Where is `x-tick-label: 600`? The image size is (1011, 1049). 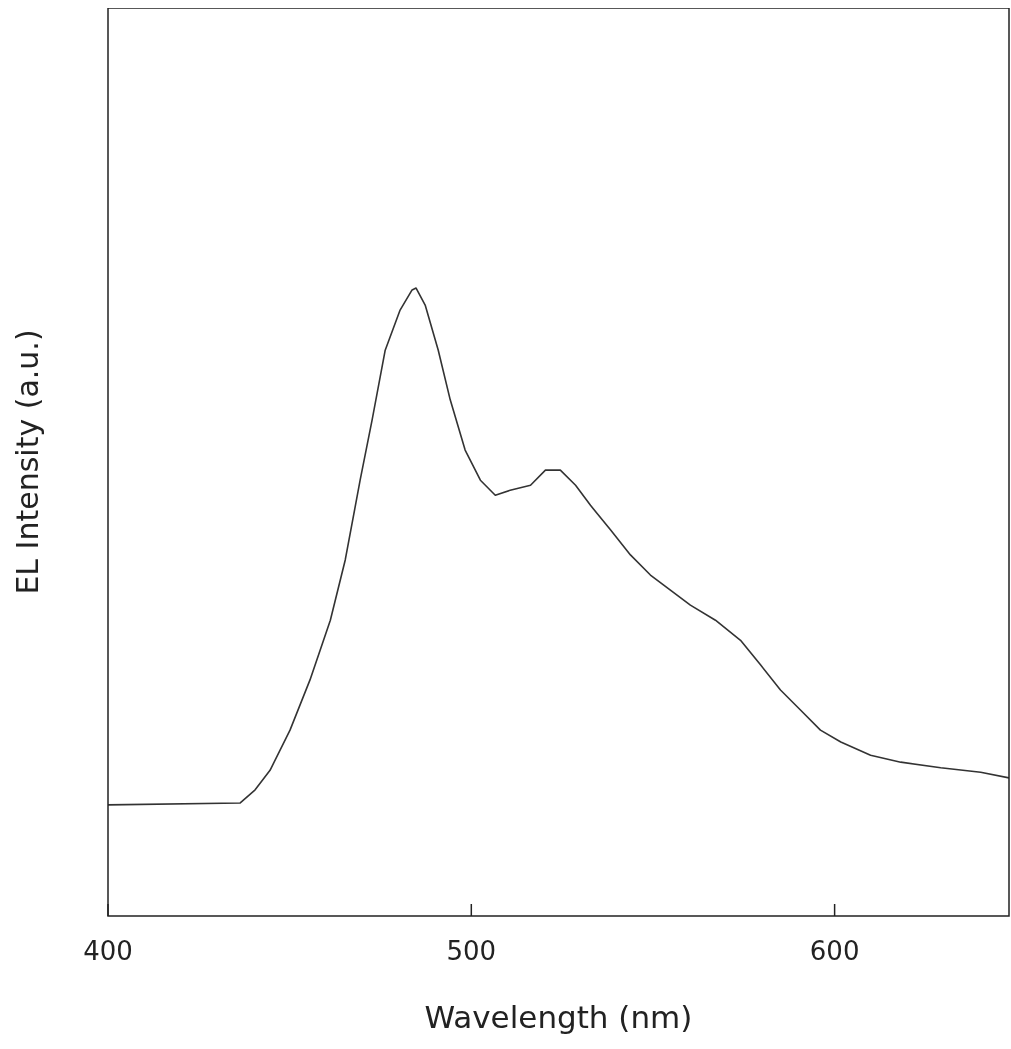 x-tick-label: 600 is located at coordinates (834, 951).